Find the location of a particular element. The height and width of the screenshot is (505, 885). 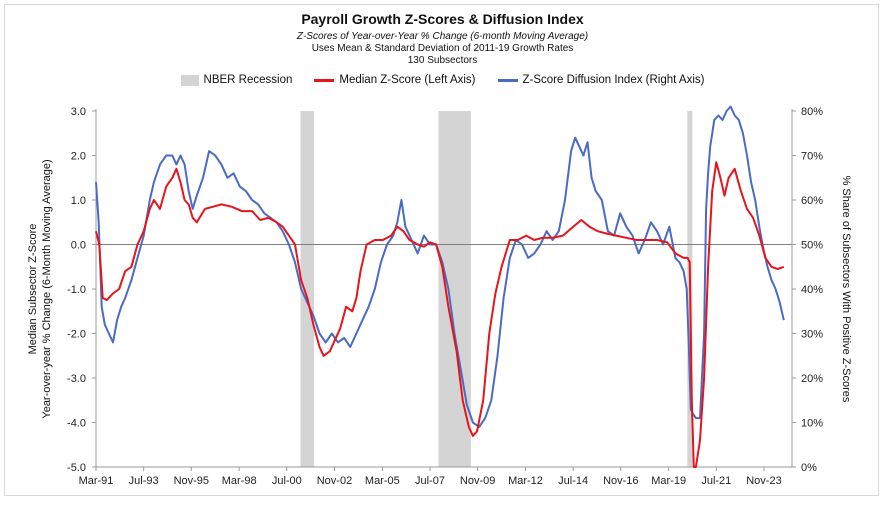

x-tick-label: Nov-95 is located at coordinates (191, 481).